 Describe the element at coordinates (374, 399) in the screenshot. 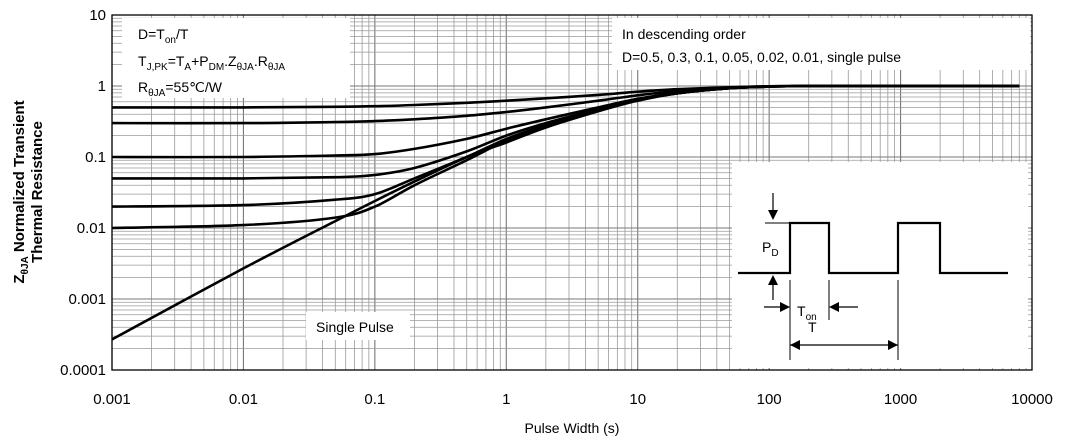

I see `x-tick-label: 0.1` at that location.